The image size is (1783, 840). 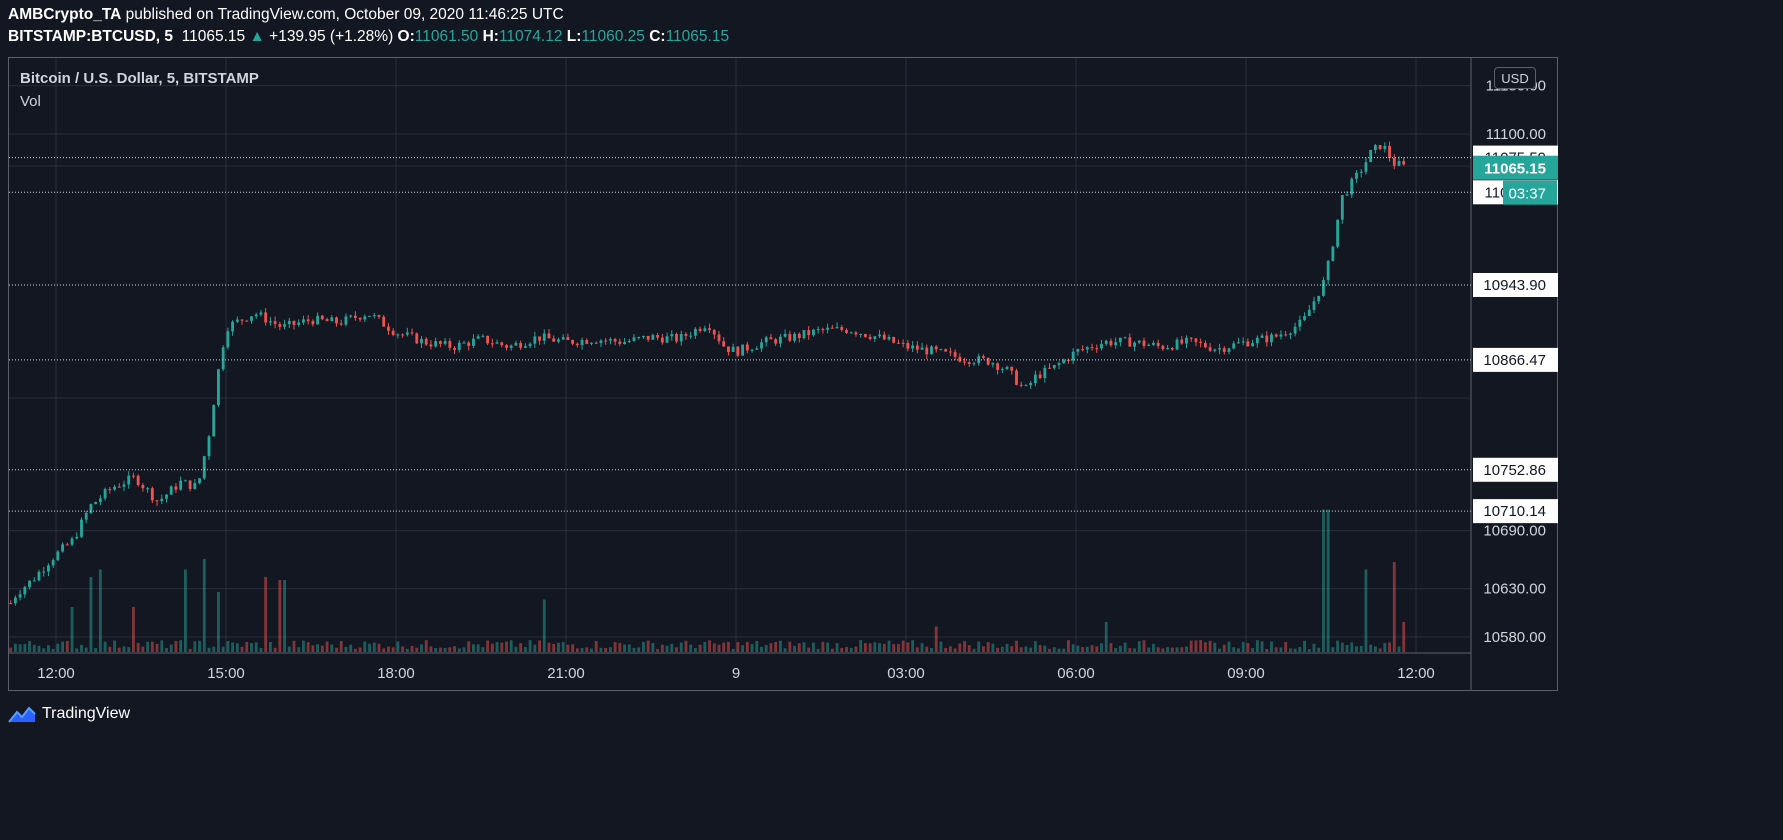 What do you see at coordinates (736, 673) in the screenshot?
I see `x-tick-label: 9` at bounding box center [736, 673].